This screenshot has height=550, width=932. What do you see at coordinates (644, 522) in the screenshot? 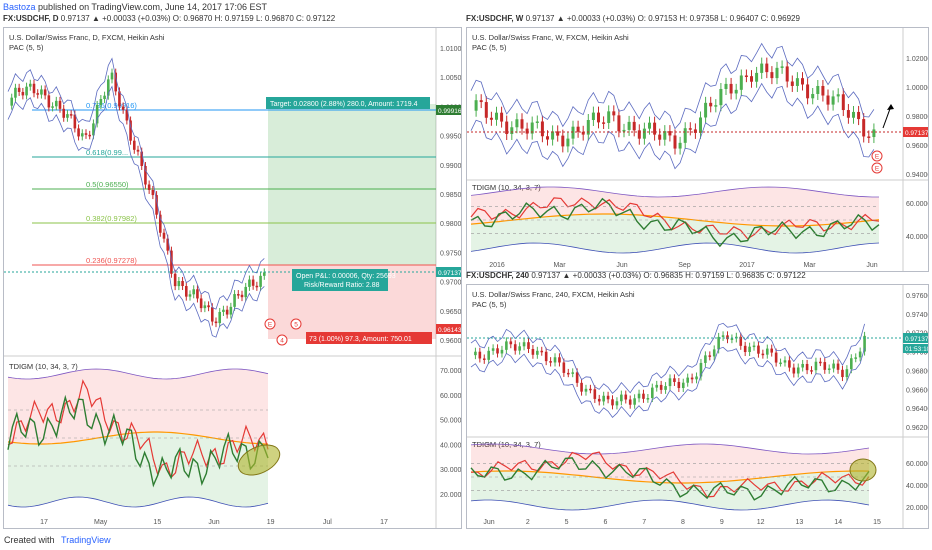
I see `h4-date-tick: 7` at bounding box center [644, 522].